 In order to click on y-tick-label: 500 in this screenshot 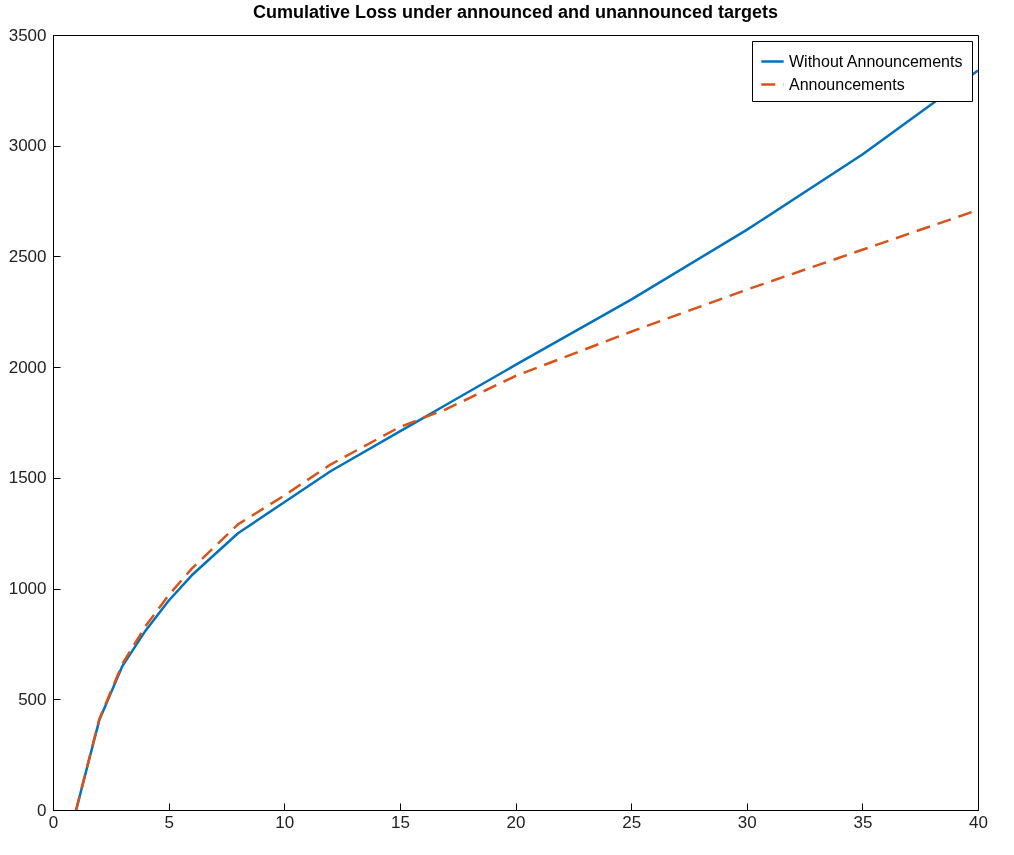, I will do `click(32, 699)`.